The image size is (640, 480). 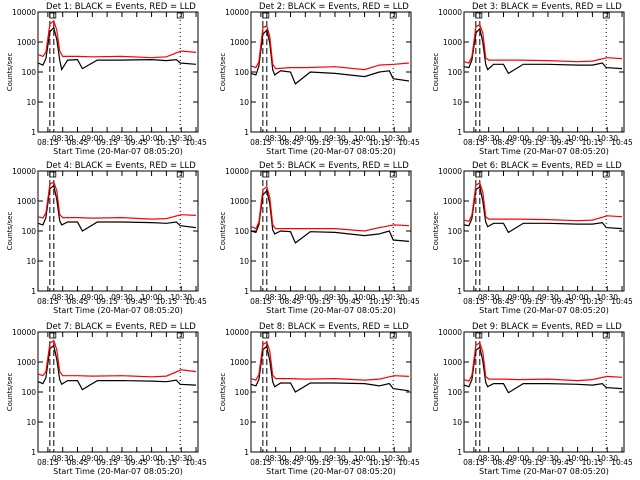 What do you see at coordinates (334, 7) in the screenshot?
I see `panel-title: Det 2: BLACK = Events, RED = LLD` at bounding box center [334, 7].